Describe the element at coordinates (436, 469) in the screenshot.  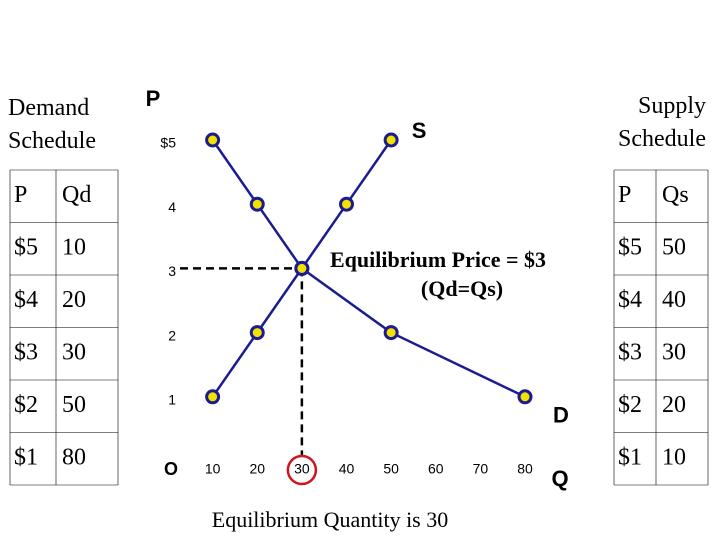
I see `x-tick-label: 60` at that location.